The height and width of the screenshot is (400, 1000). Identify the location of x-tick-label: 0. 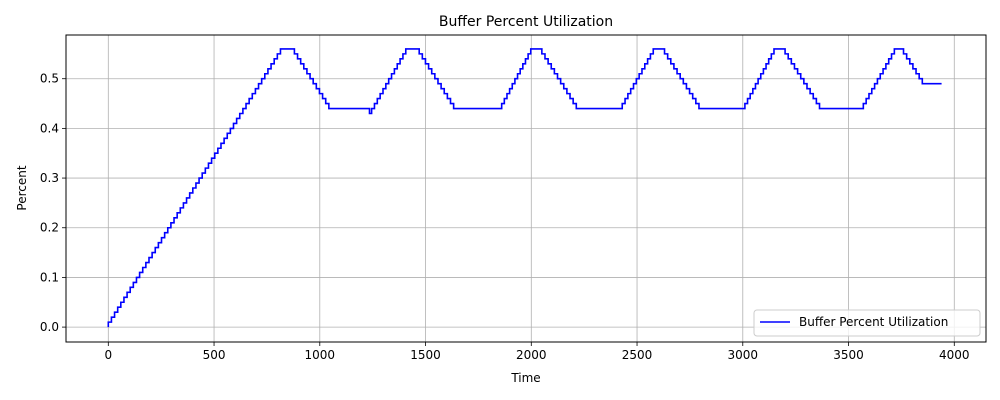
(108, 355).